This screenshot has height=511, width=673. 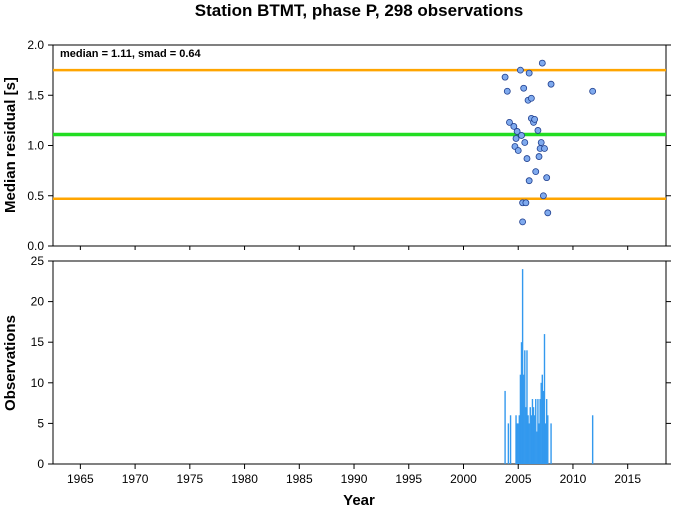 What do you see at coordinates (10, 145) in the screenshot?
I see `residual-y-axis-label: Median residual [s]` at bounding box center [10, 145].